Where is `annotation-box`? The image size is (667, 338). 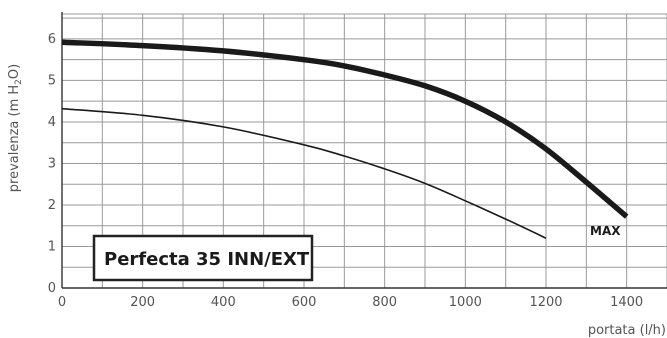 annotation-box is located at coordinates (203, 258).